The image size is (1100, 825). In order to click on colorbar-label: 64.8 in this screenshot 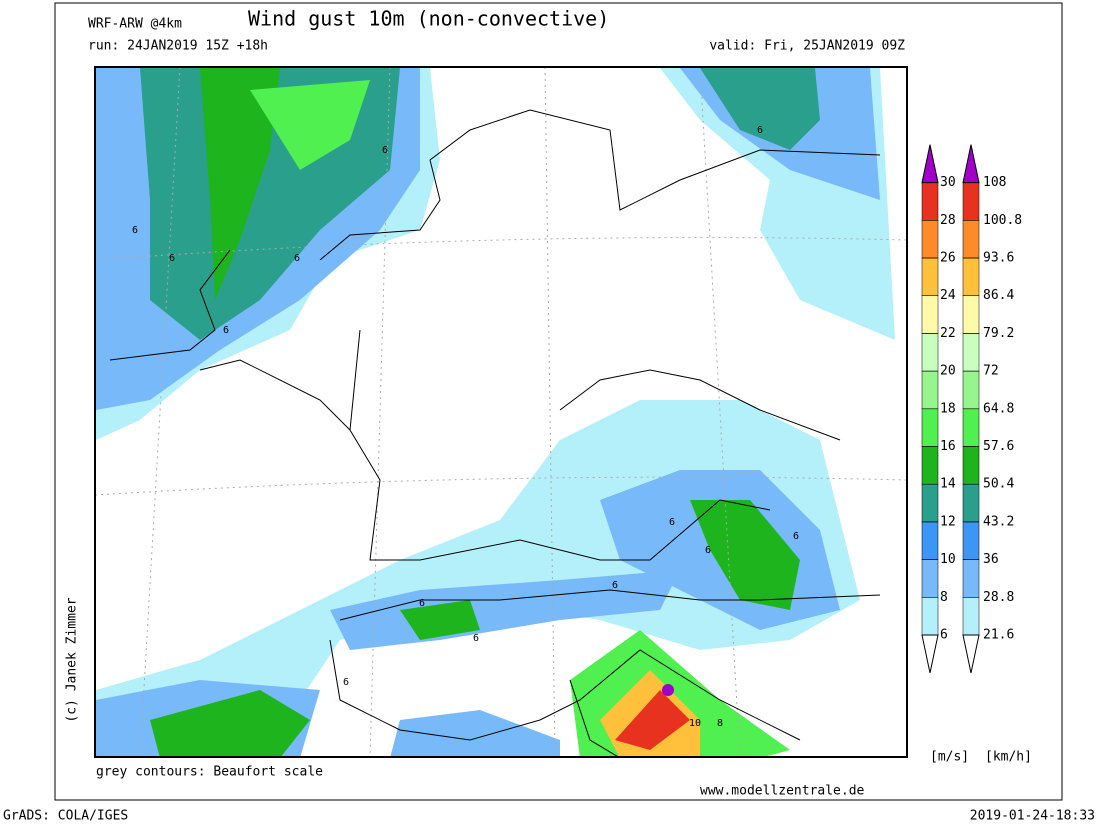, I will do `click(998, 408)`.